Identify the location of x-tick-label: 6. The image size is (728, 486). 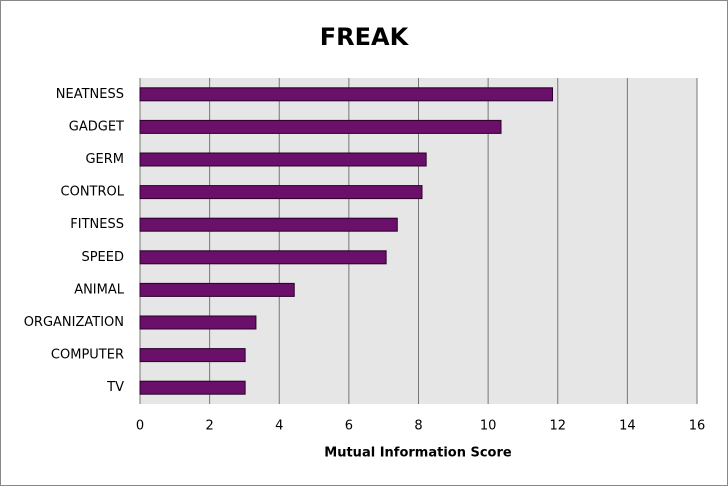
(349, 426).